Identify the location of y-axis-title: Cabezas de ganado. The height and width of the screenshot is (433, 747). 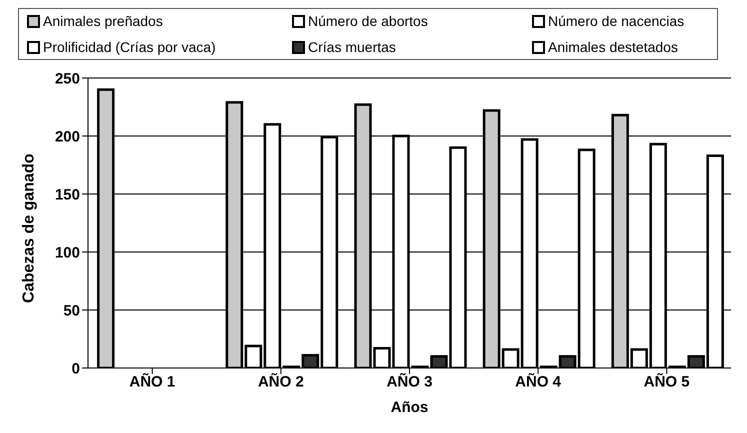
(29, 228).